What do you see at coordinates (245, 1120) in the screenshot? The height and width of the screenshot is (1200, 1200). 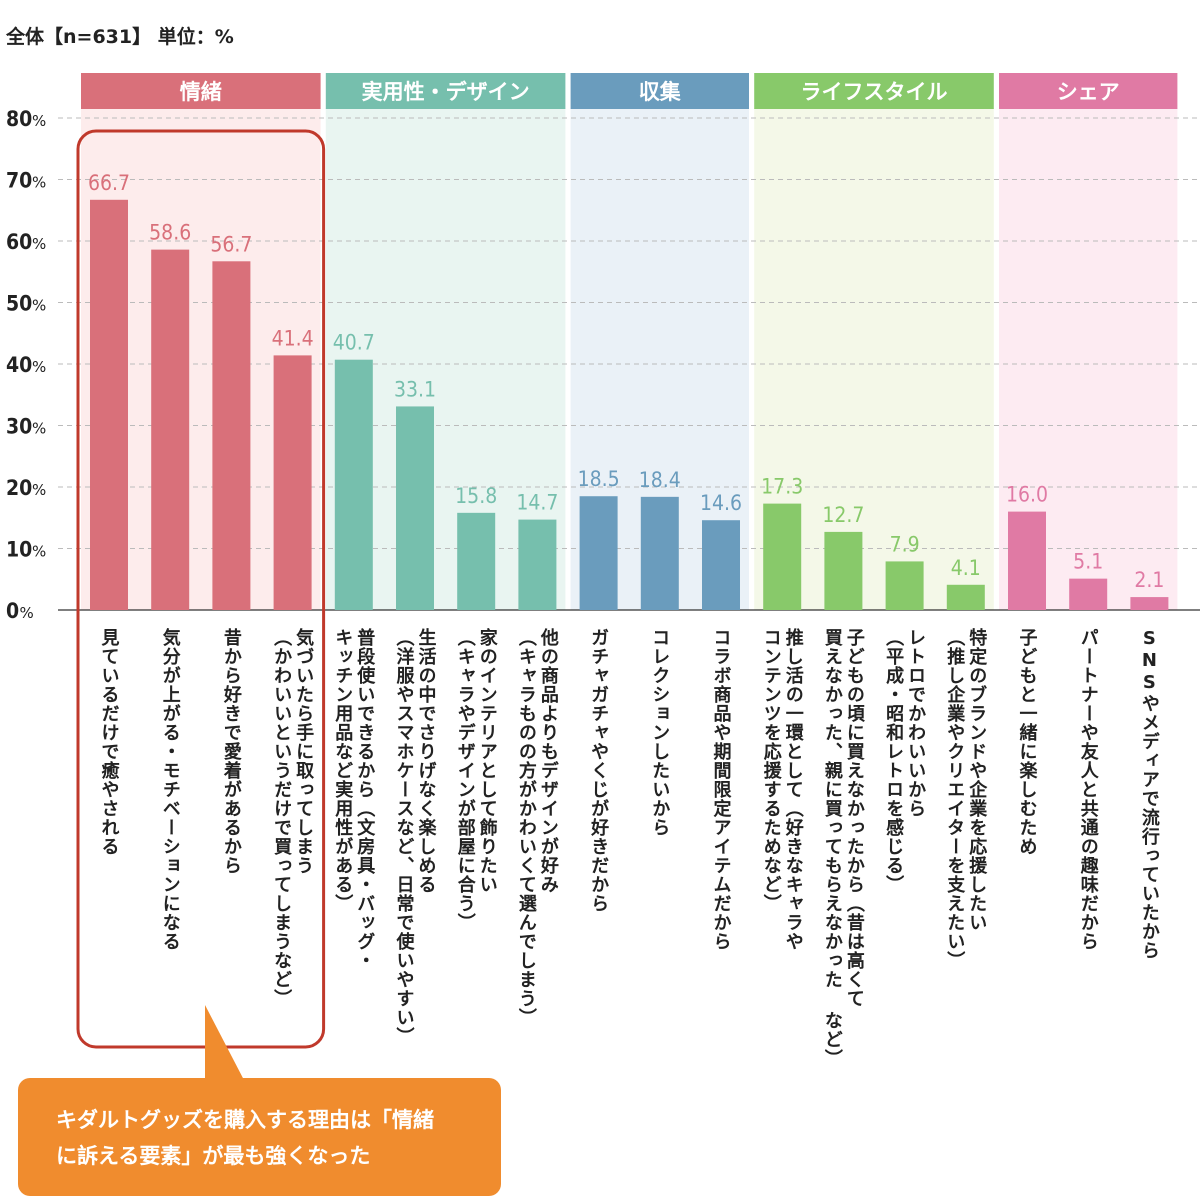 I see `callout-line-1: キダルトグッズを購入する理由は「情緒` at bounding box center [245, 1120].